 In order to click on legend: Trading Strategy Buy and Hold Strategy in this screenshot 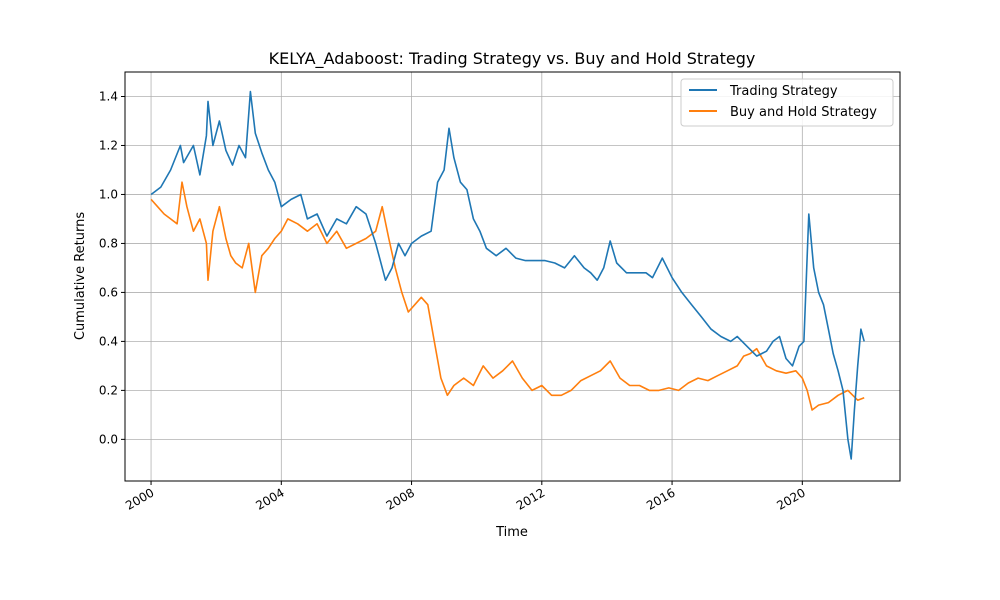, I will do `click(787, 102)`.